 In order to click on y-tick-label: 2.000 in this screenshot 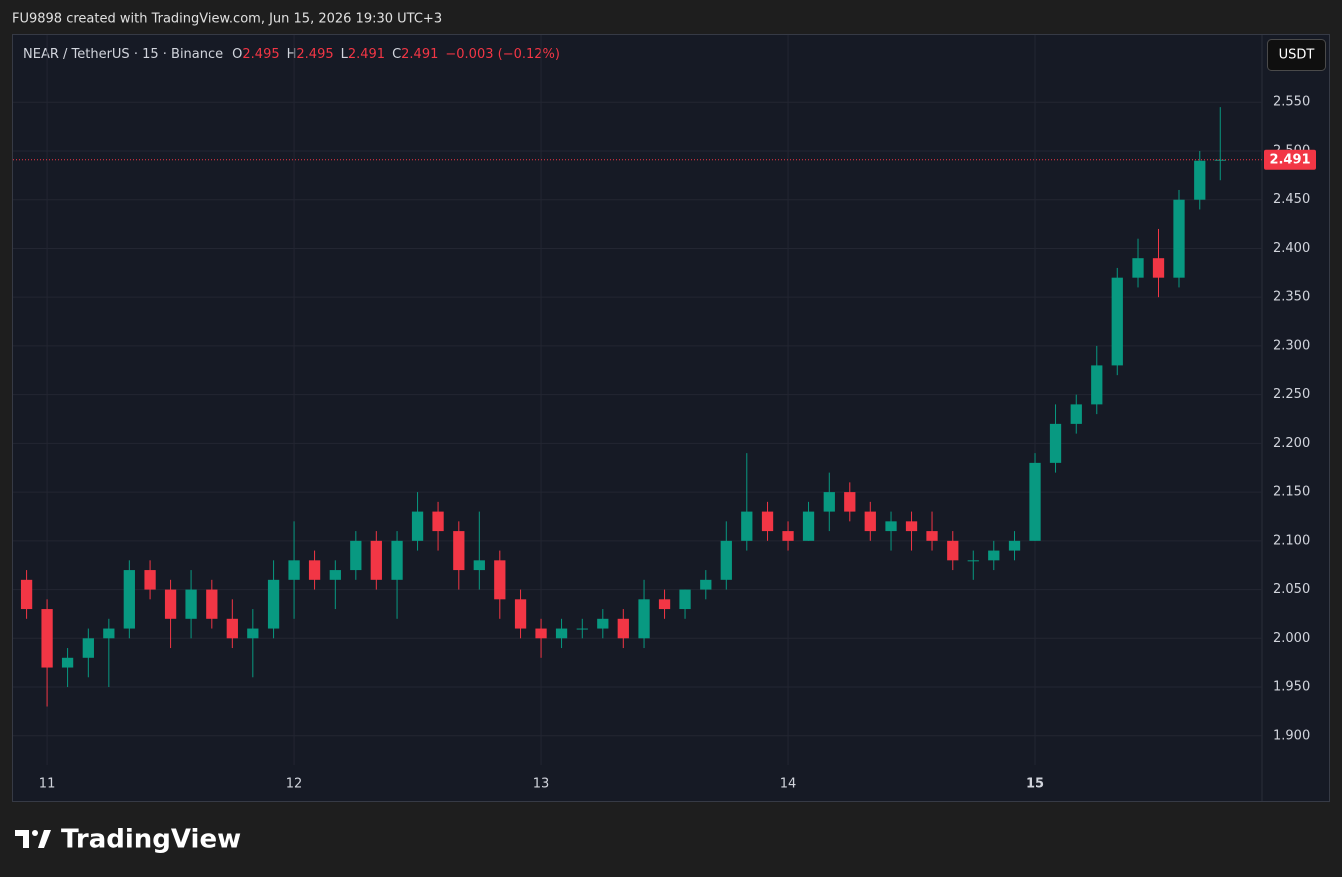, I will do `click(1291, 638)`.